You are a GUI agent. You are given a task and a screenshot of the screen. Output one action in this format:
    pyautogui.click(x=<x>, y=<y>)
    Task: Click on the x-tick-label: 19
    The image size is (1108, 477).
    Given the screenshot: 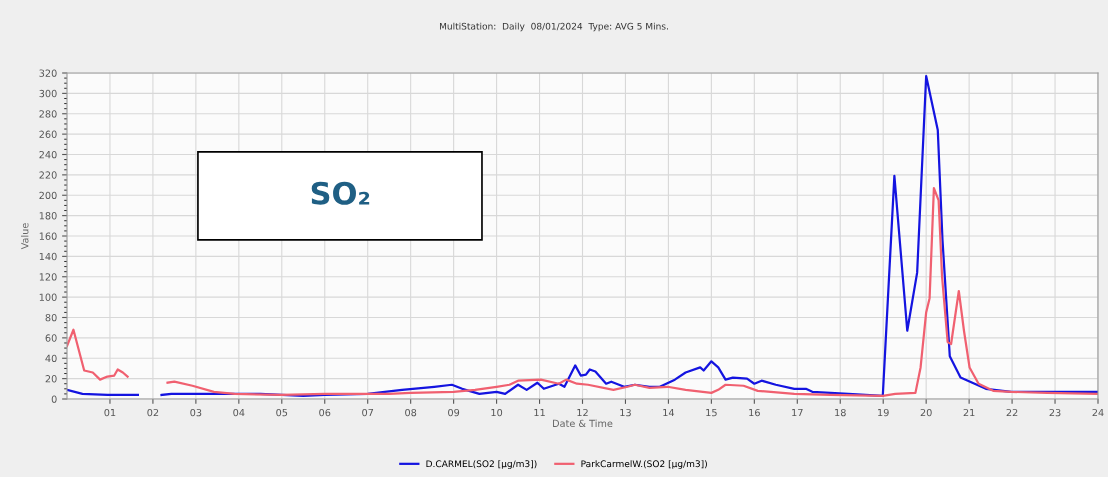 What is the action you would take?
    pyautogui.click(x=883, y=412)
    